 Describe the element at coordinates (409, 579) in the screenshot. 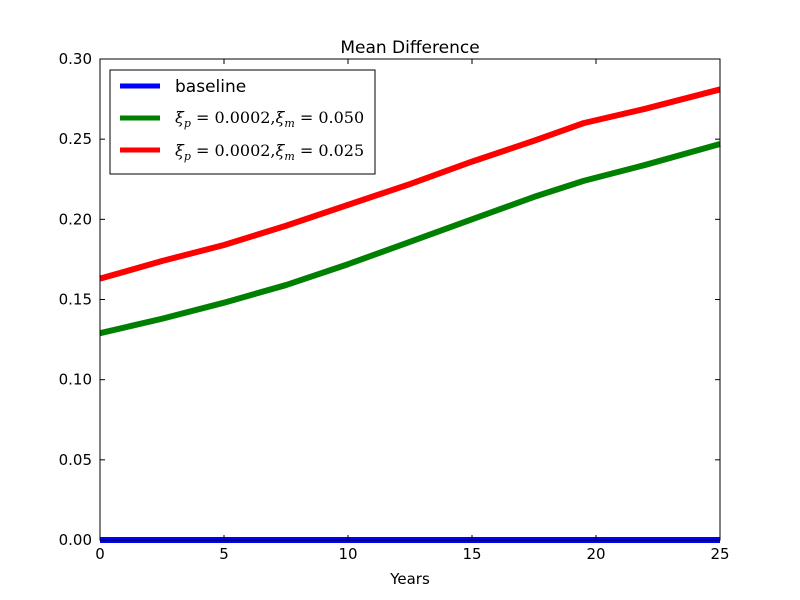

I see `x-axis-label: Years` at that location.